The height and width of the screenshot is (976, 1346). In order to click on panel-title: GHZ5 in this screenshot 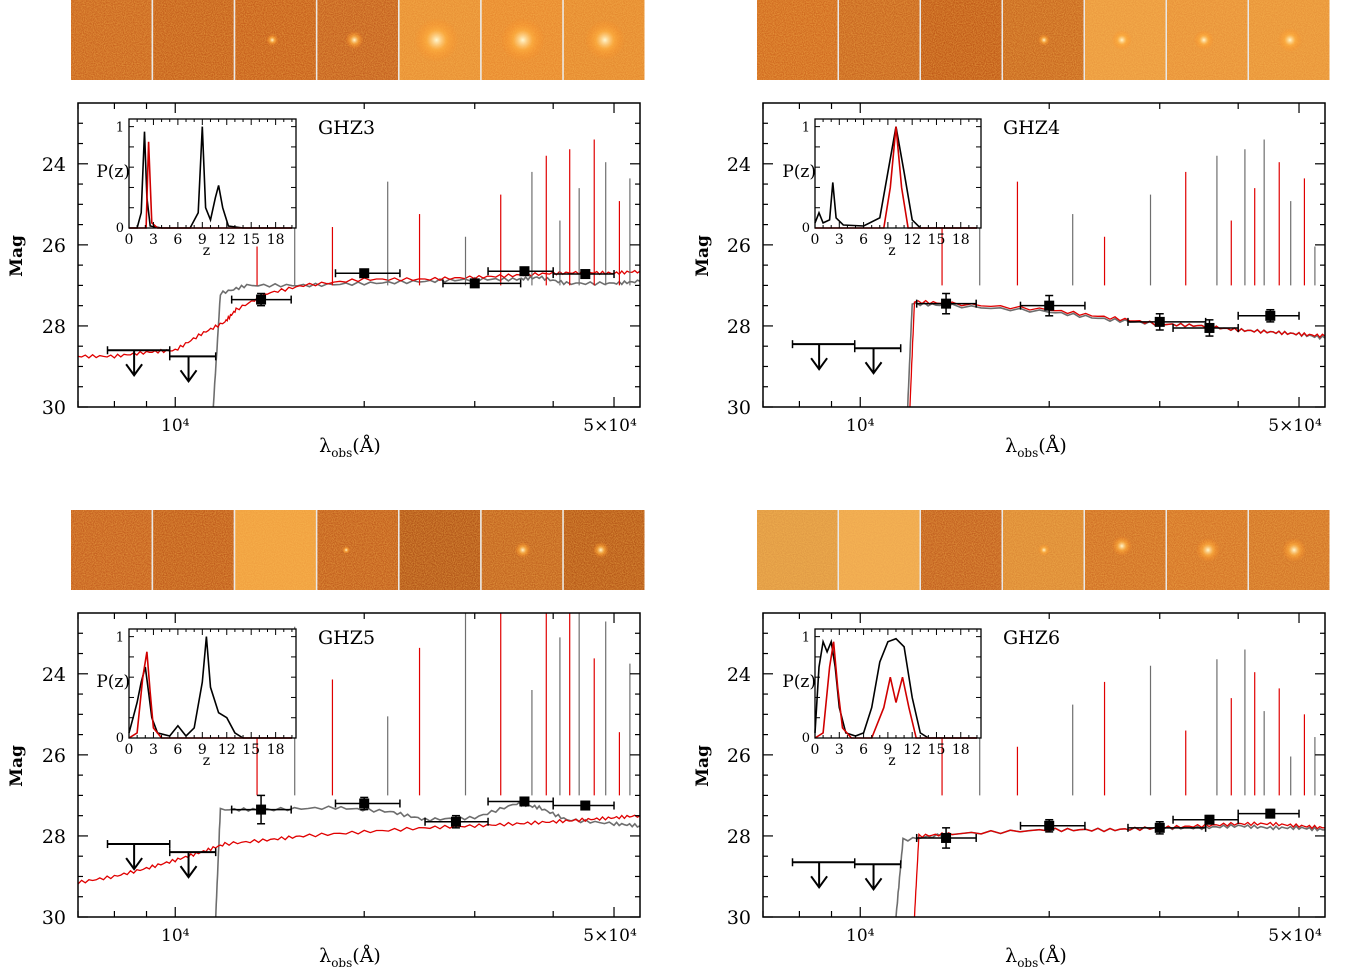, I will do `click(346, 638)`.